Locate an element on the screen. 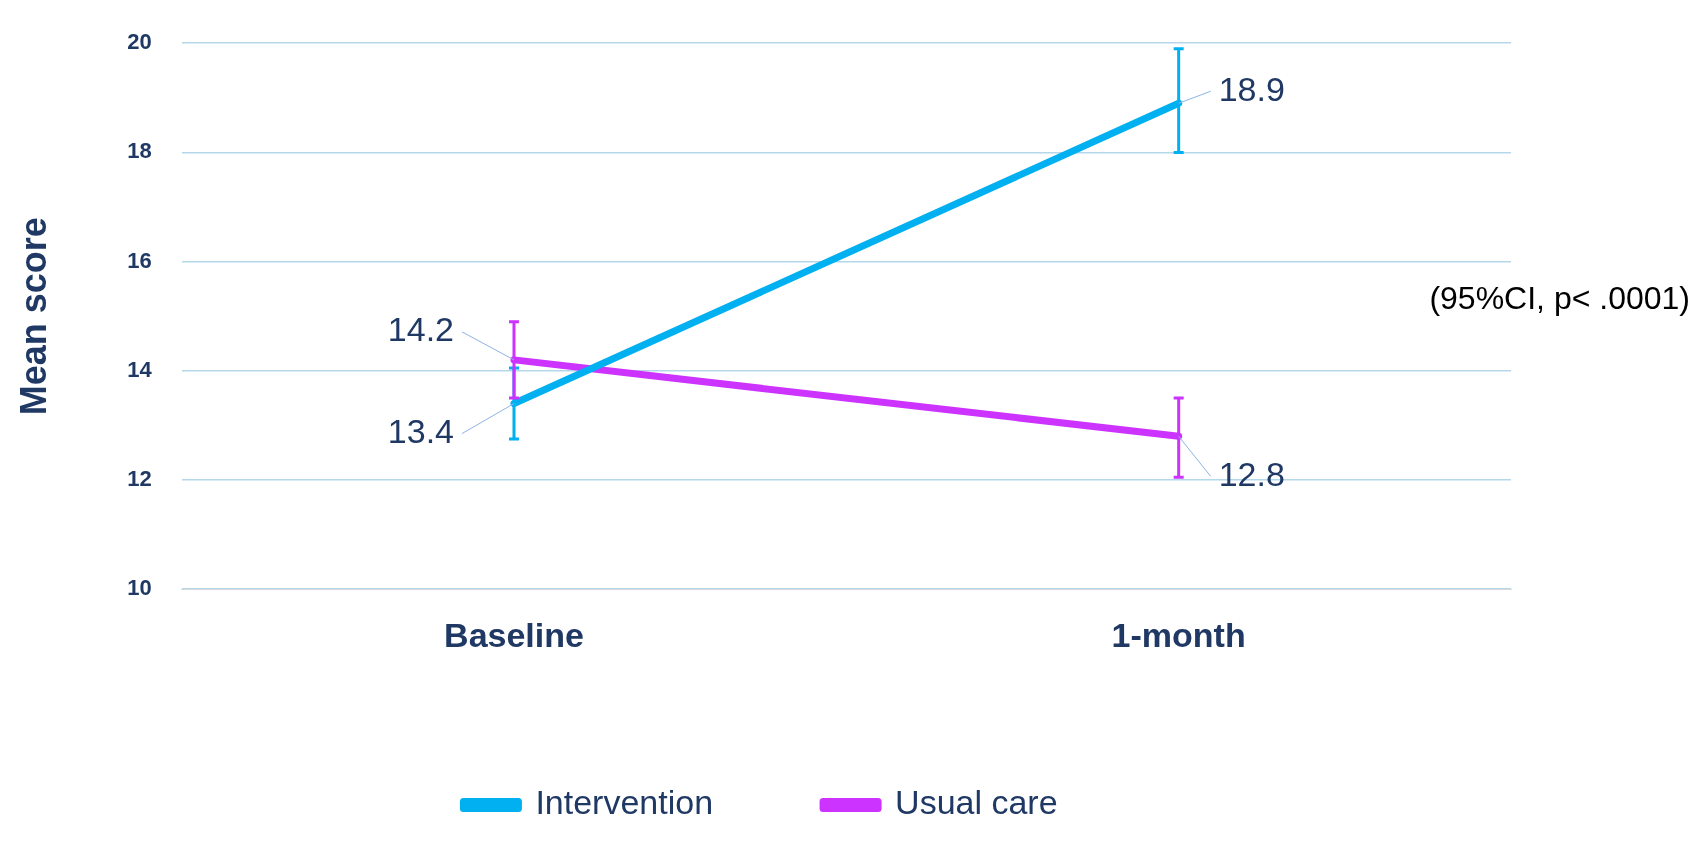  annotation: (95%CI, p< .0001) is located at coordinates (1559, 297).